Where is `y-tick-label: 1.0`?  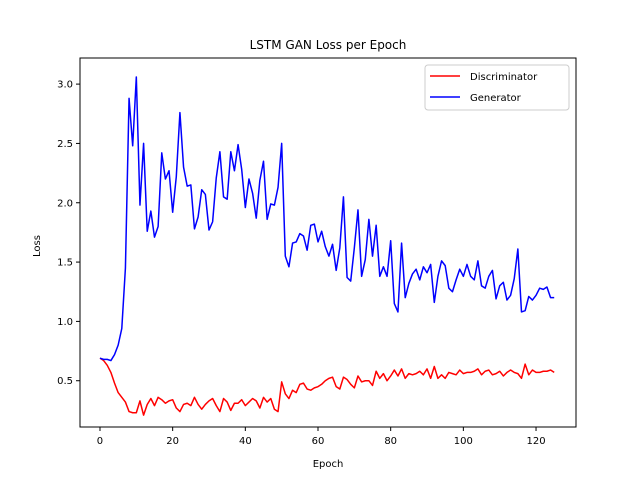 y-tick-label: 1.0 is located at coordinates (65, 322).